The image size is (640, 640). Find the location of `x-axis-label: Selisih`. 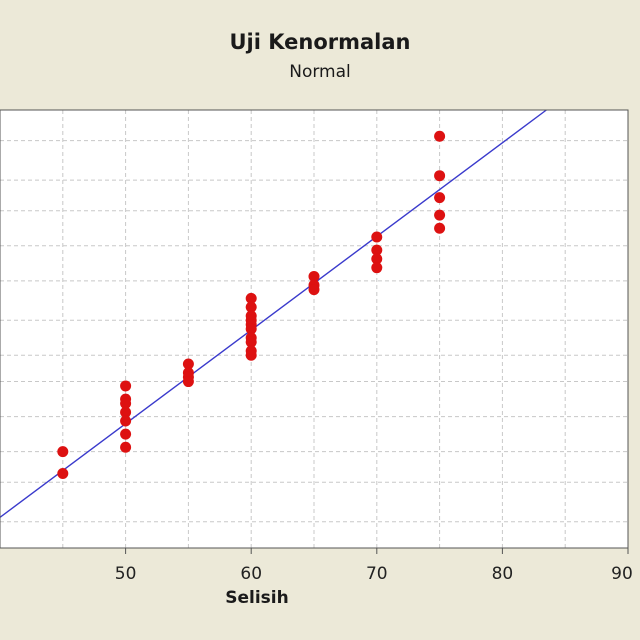

x-axis-label: Selisih is located at coordinates (257, 598).